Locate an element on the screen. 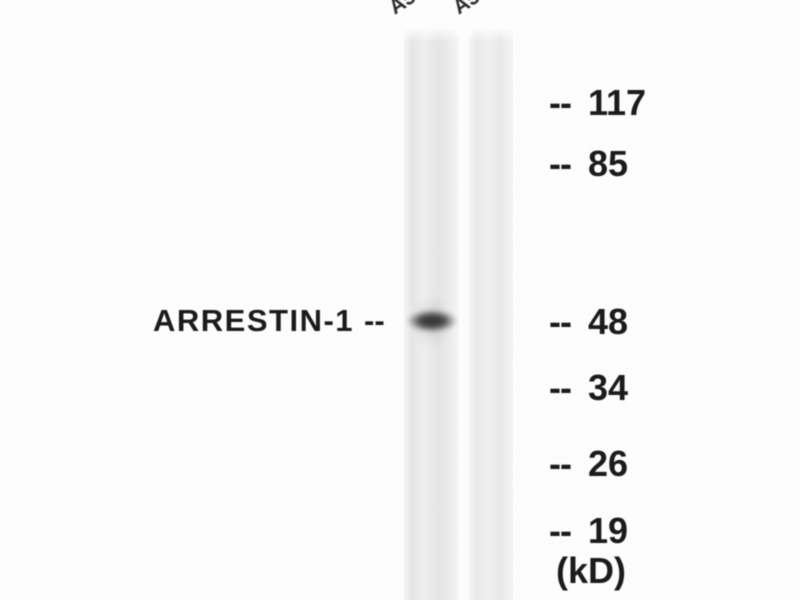  unit-label: (kD) is located at coordinates (591, 570).